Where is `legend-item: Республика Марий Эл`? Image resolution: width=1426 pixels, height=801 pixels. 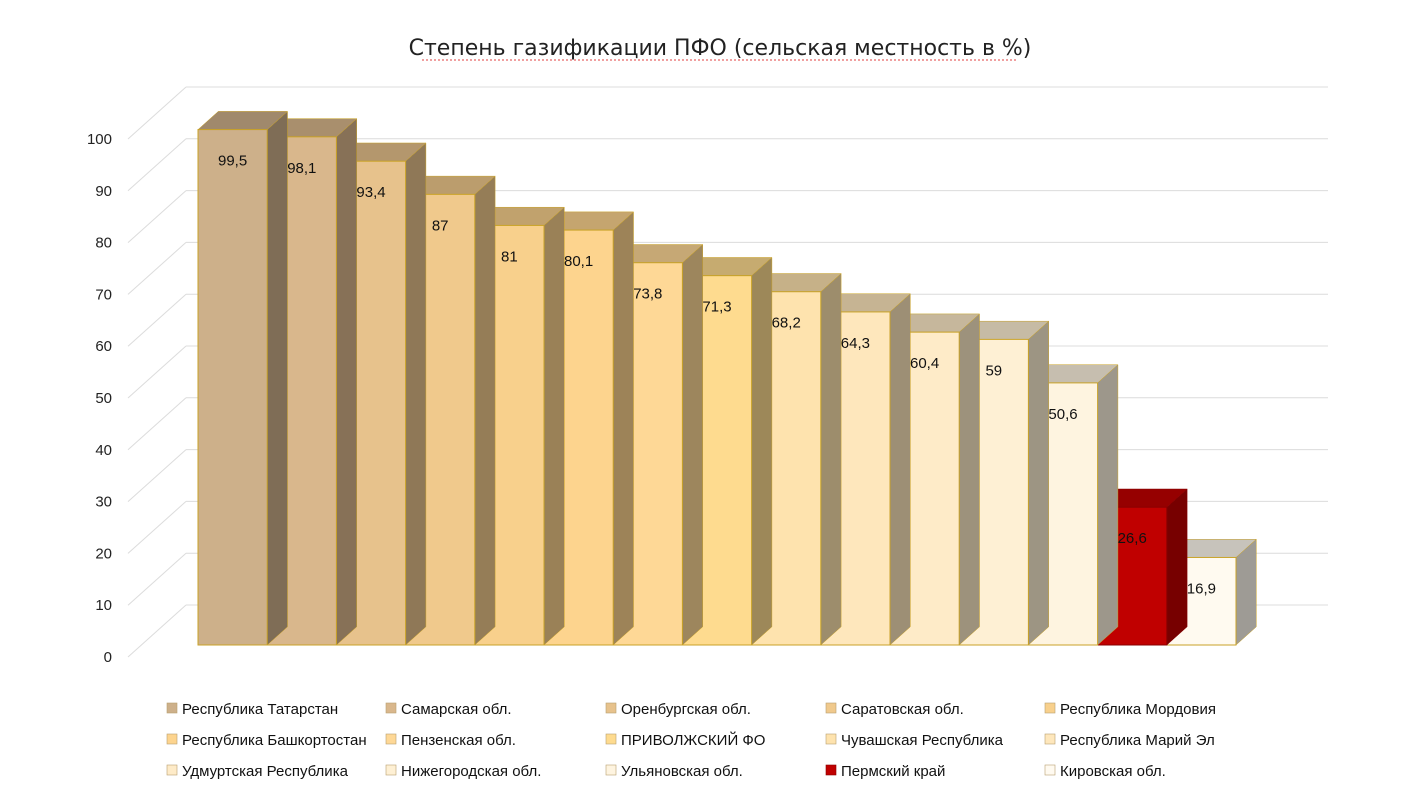 legend-item: Республика Марий Эл is located at coordinates (1129, 740).